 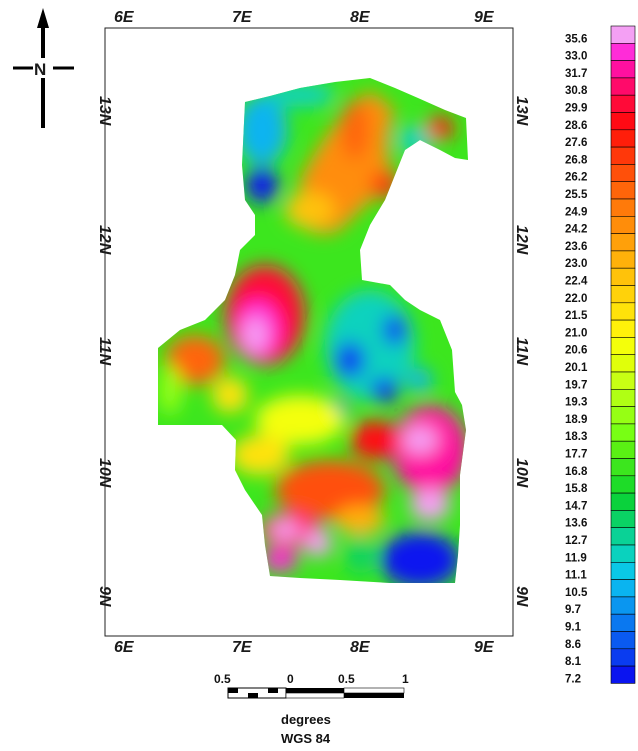 What do you see at coordinates (576, 506) in the screenshot?
I see `legend-value: 14.7` at bounding box center [576, 506].